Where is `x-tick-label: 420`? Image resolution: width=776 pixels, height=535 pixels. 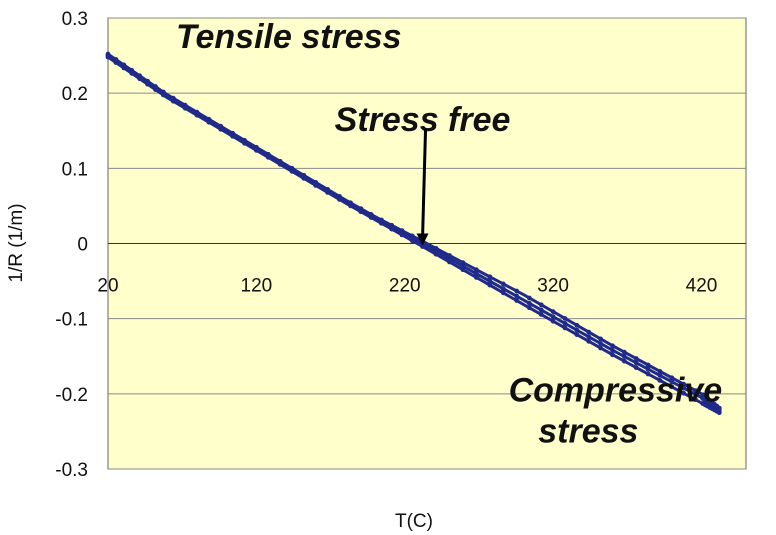
x-tick-label: 420 is located at coordinates (702, 286).